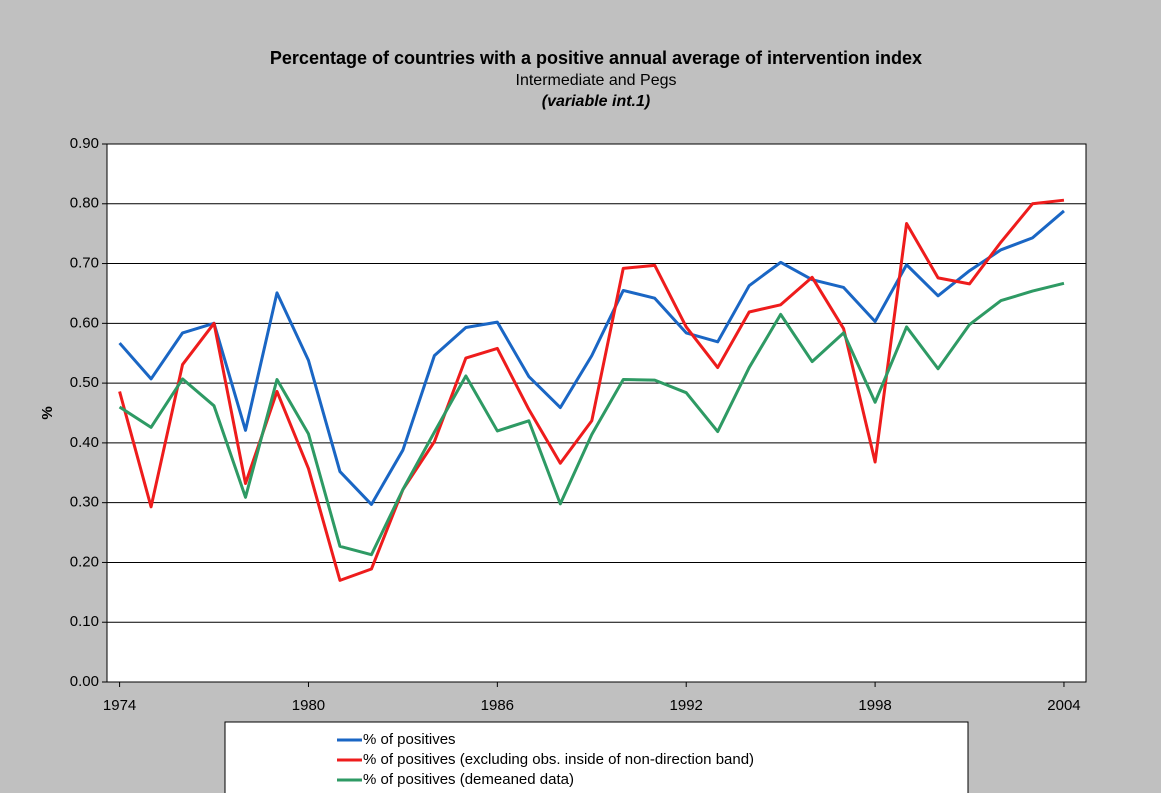  I want to click on y-tick-label: 0.10, so click(84, 621).